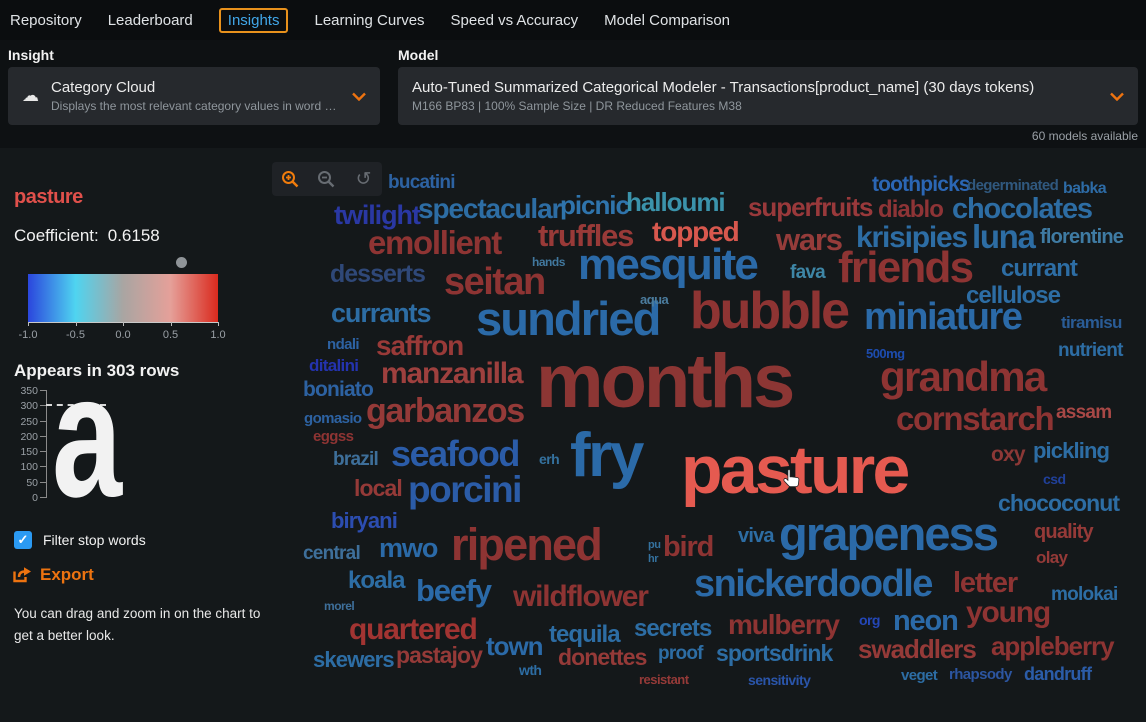 This screenshot has height=722, width=1146. What do you see at coordinates (413, 629) in the screenshot?
I see `cloud-word-quartered: quartered` at bounding box center [413, 629].